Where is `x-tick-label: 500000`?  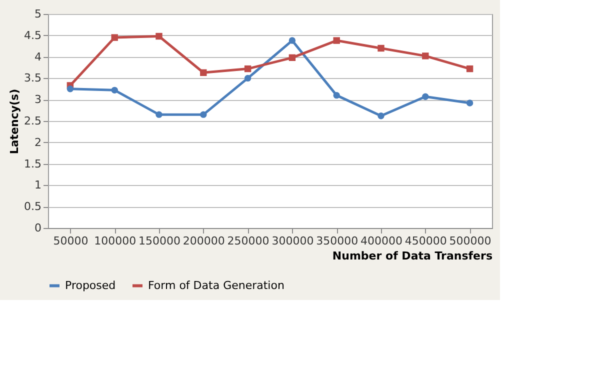 x-tick-label: 500000 is located at coordinates (470, 241).